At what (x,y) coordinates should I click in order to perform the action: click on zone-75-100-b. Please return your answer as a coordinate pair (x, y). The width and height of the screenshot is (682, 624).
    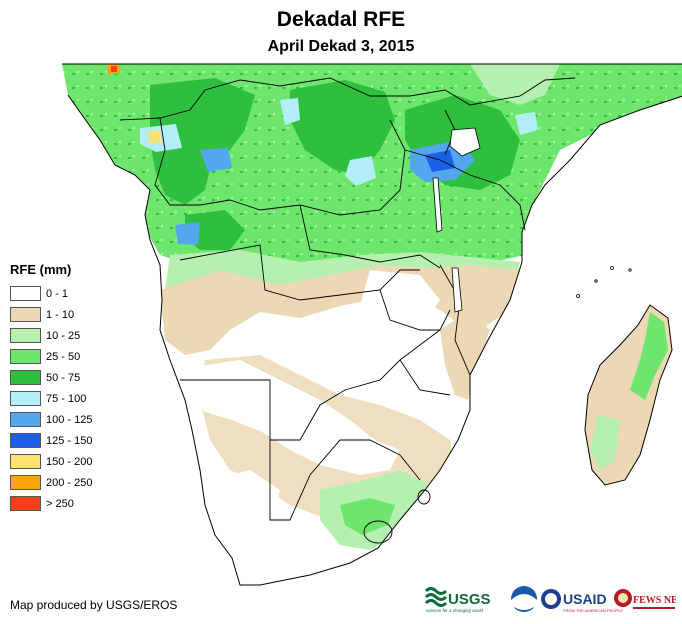
    Looking at the image, I should click on (526, 123).